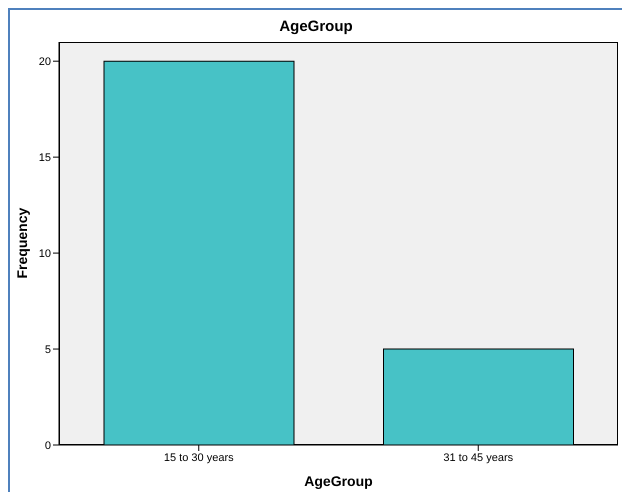 This screenshot has height=497, width=628. I want to click on chart-title: AgeGroup, so click(316, 26).